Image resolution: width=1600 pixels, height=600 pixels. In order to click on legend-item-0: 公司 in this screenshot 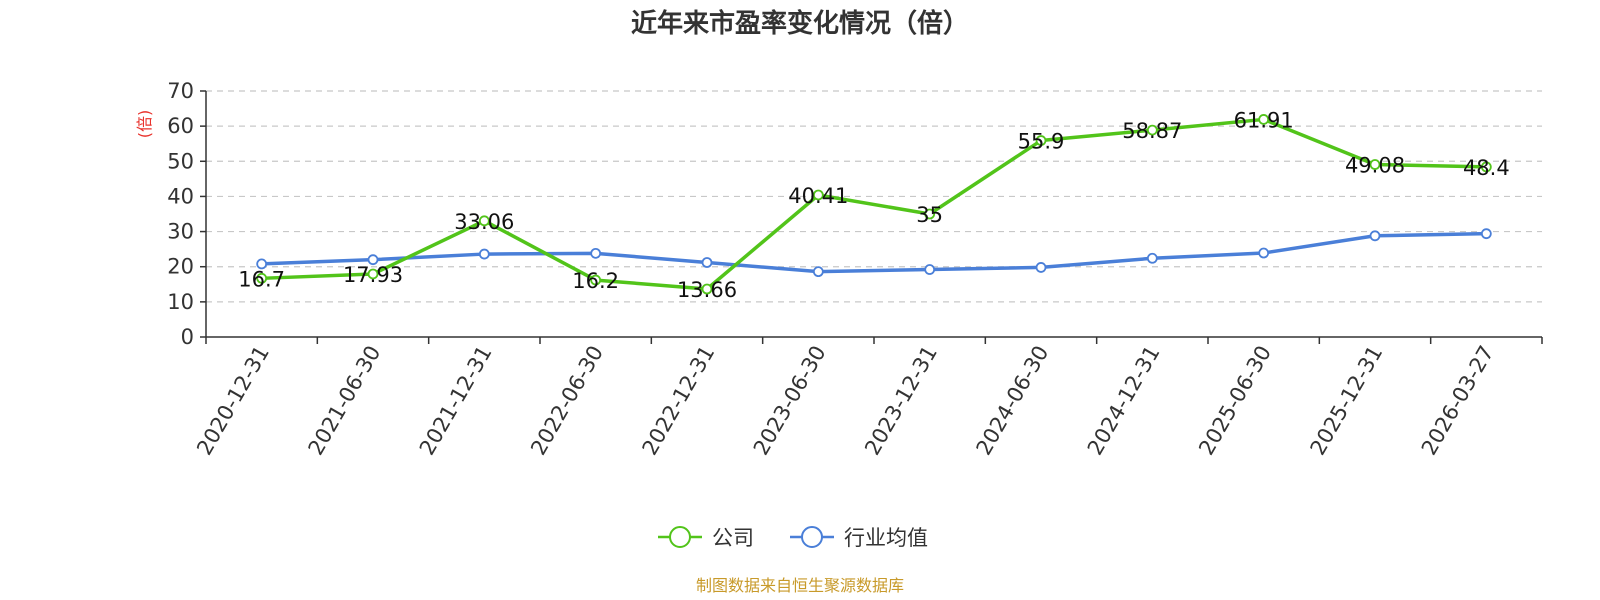, I will do `click(706, 538)`.